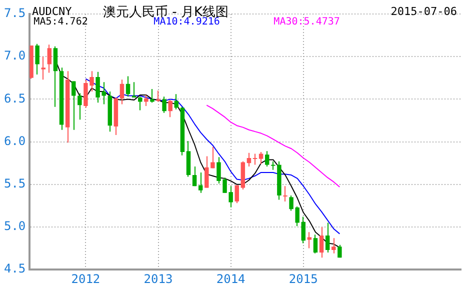  I want to click on x-tick-label: 2012, so click(85, 279).